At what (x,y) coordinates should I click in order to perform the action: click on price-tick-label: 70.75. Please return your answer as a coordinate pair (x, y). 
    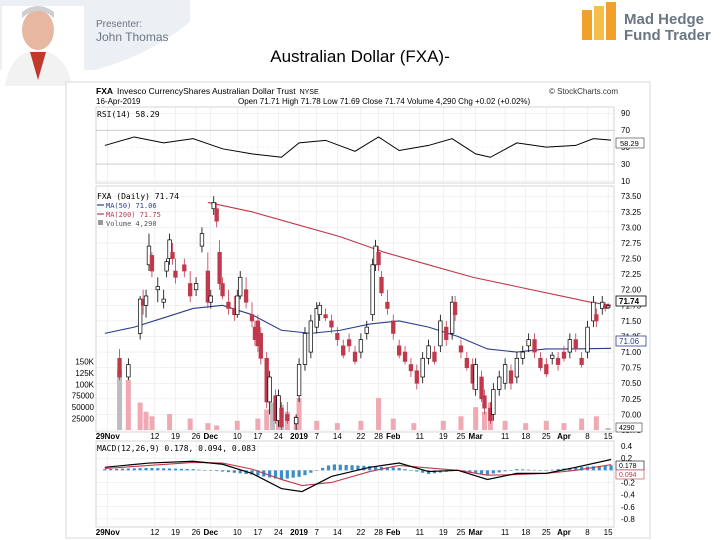
    Looking at the image, I should click on (631, 368).